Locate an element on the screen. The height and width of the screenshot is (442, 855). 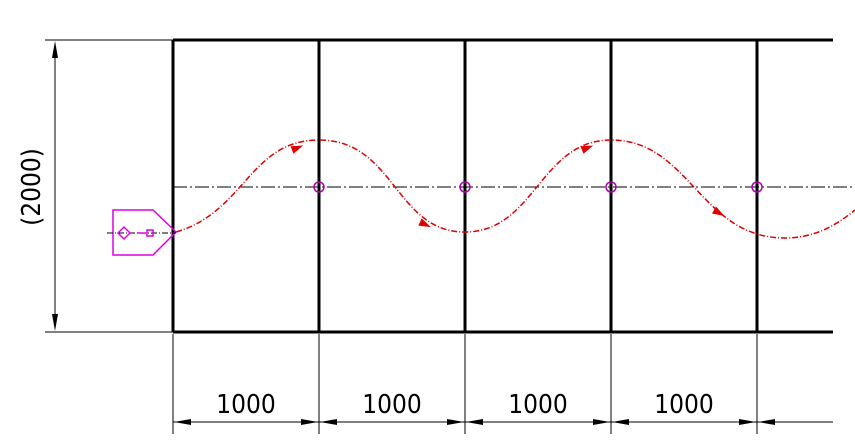
bay-dimension-label-3: 1000 is located at coordinates (538, 405).